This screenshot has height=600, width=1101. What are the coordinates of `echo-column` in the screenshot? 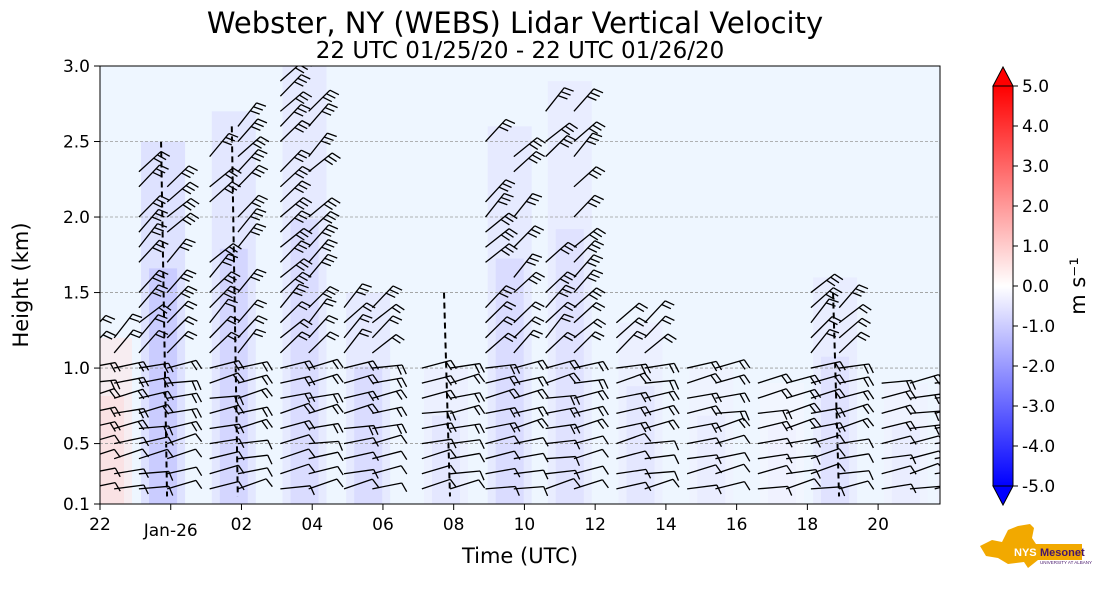 It's located at (640, 413).